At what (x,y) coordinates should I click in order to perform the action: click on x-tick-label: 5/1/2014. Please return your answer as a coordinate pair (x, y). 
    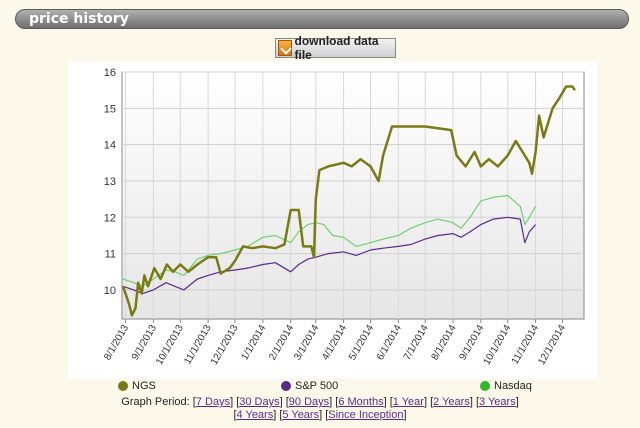
    Looking at the image, I should click on (361, 343).